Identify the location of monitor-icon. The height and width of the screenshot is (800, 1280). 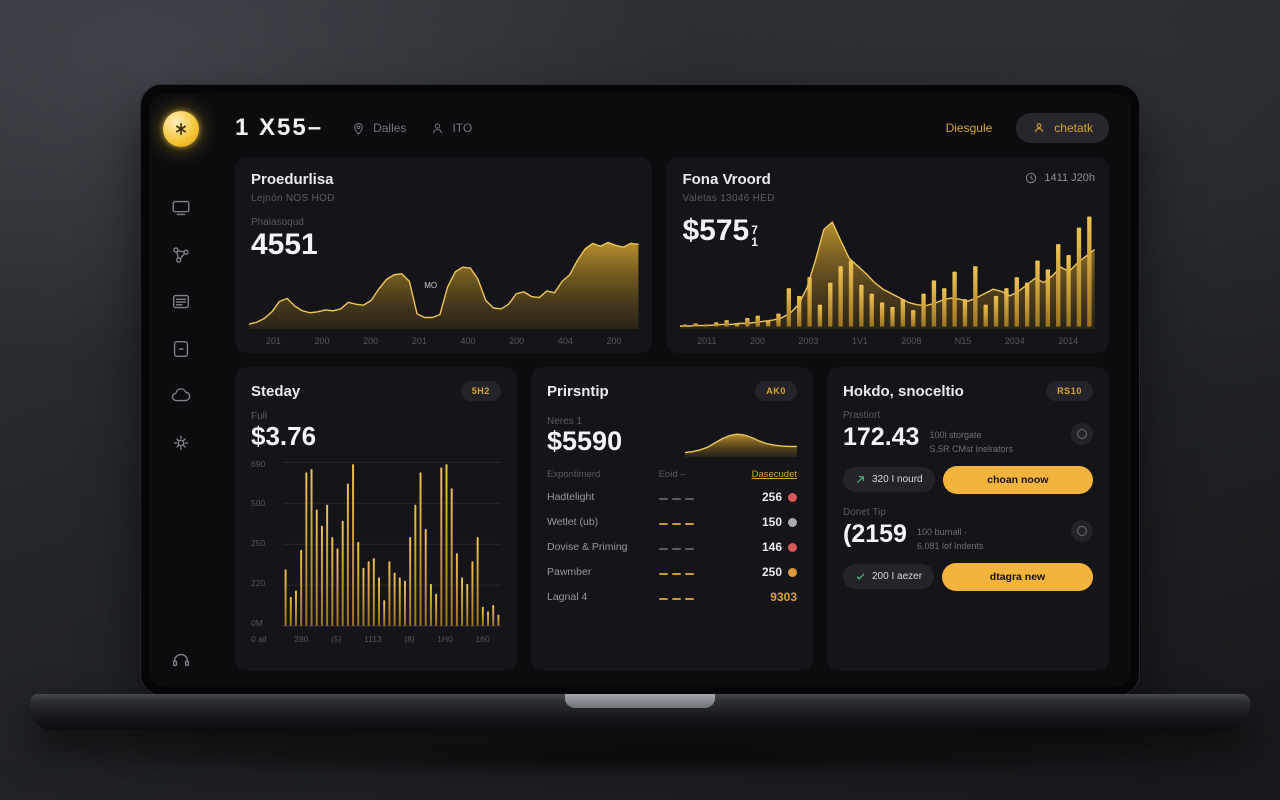
(181, 208).